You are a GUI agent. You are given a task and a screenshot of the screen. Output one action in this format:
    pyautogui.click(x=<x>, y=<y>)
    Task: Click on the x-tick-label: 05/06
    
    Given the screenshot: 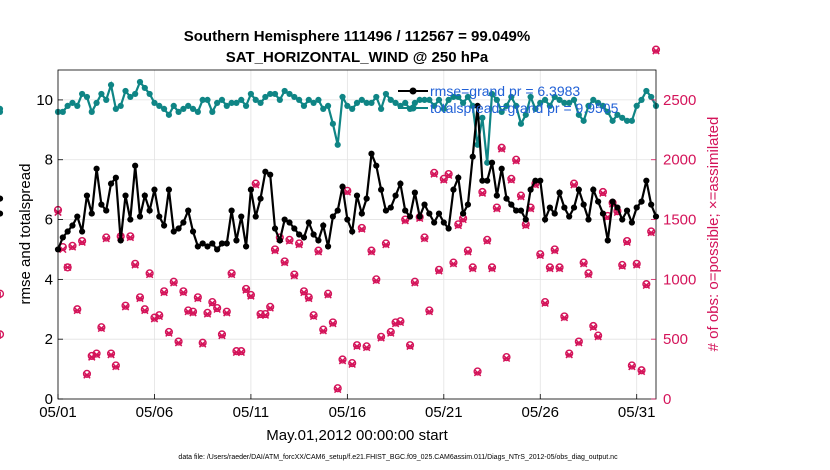 What is the action you would take?
    pyautogui.click(x=155, y=412)
    